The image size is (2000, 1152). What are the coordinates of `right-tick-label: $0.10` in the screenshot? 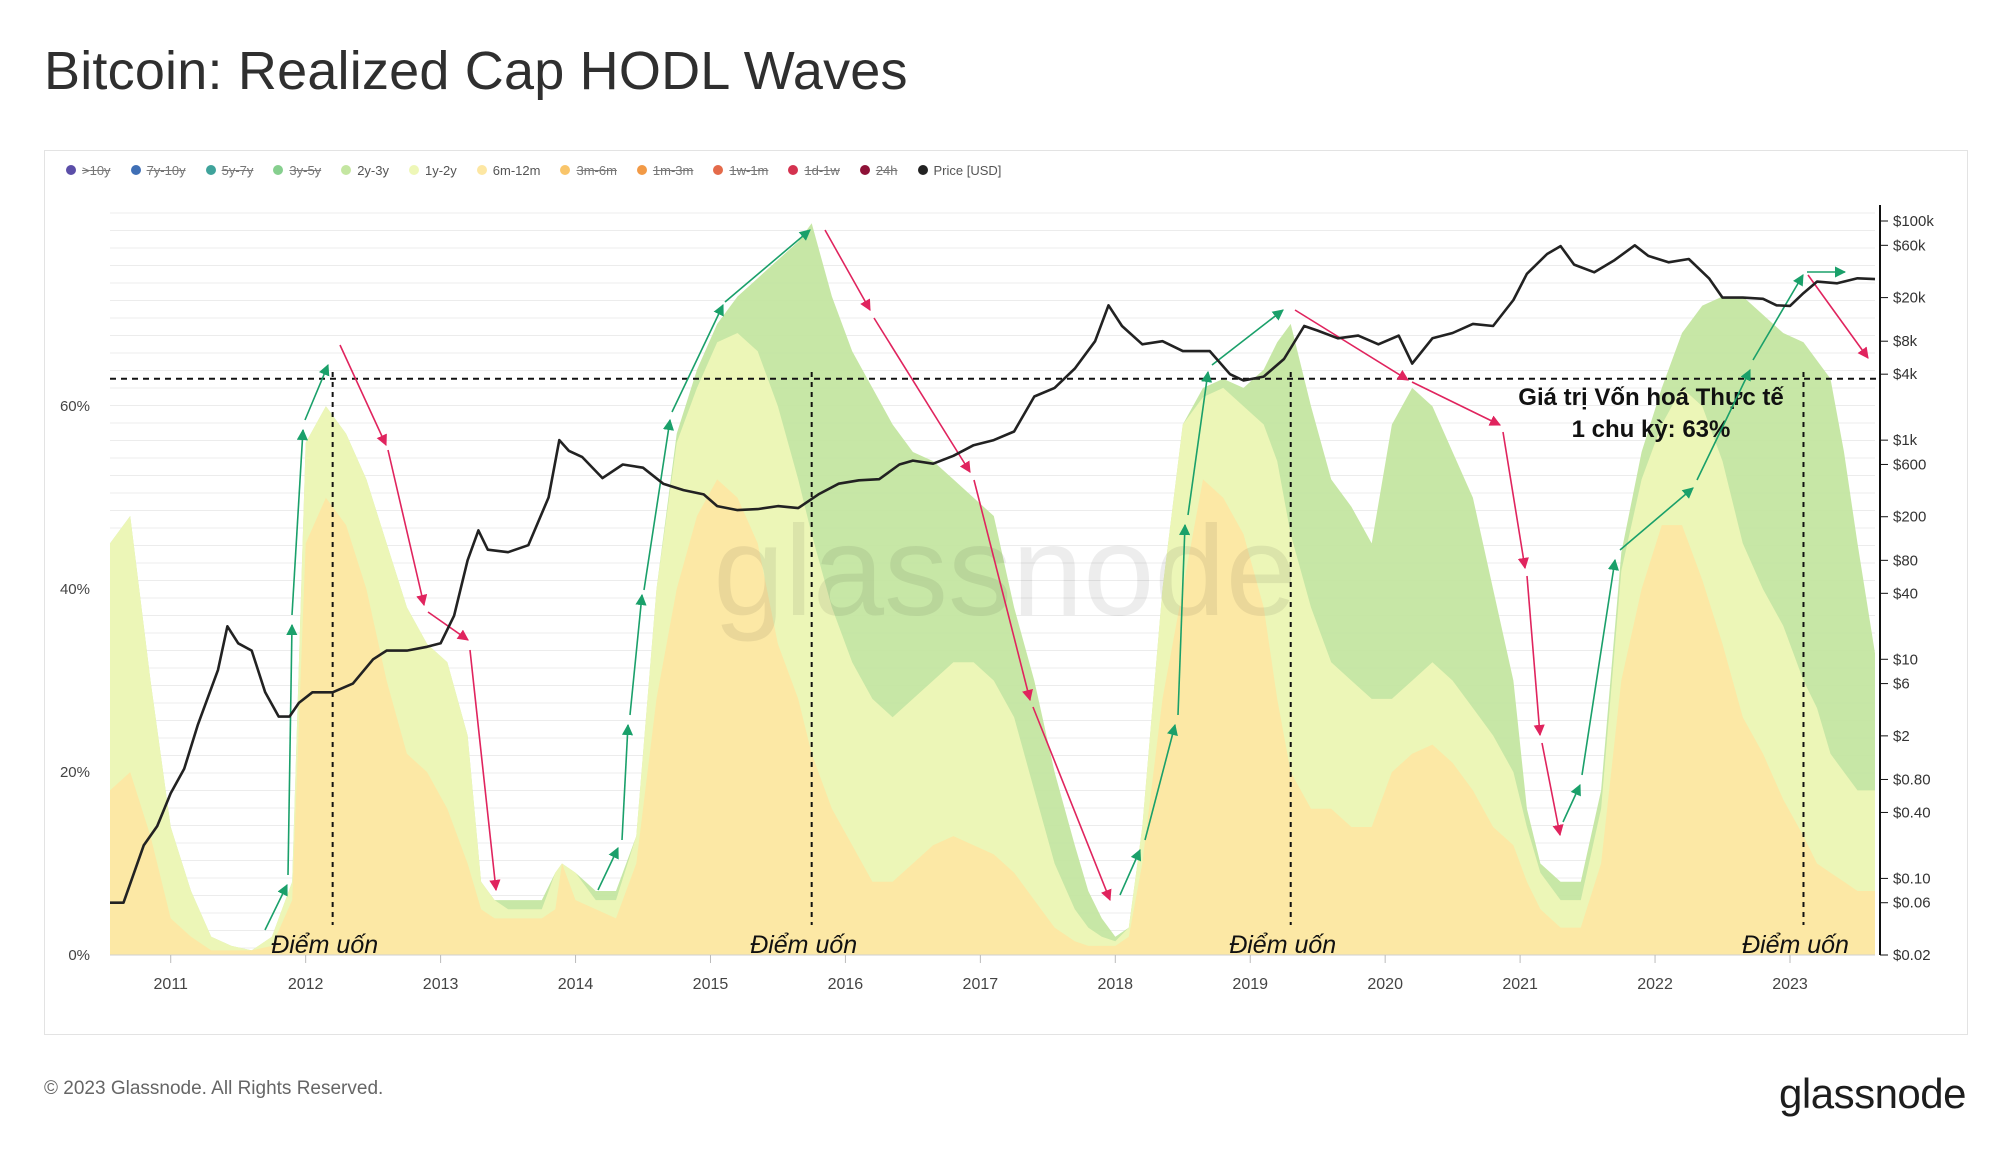 It's located at (1912, 878).